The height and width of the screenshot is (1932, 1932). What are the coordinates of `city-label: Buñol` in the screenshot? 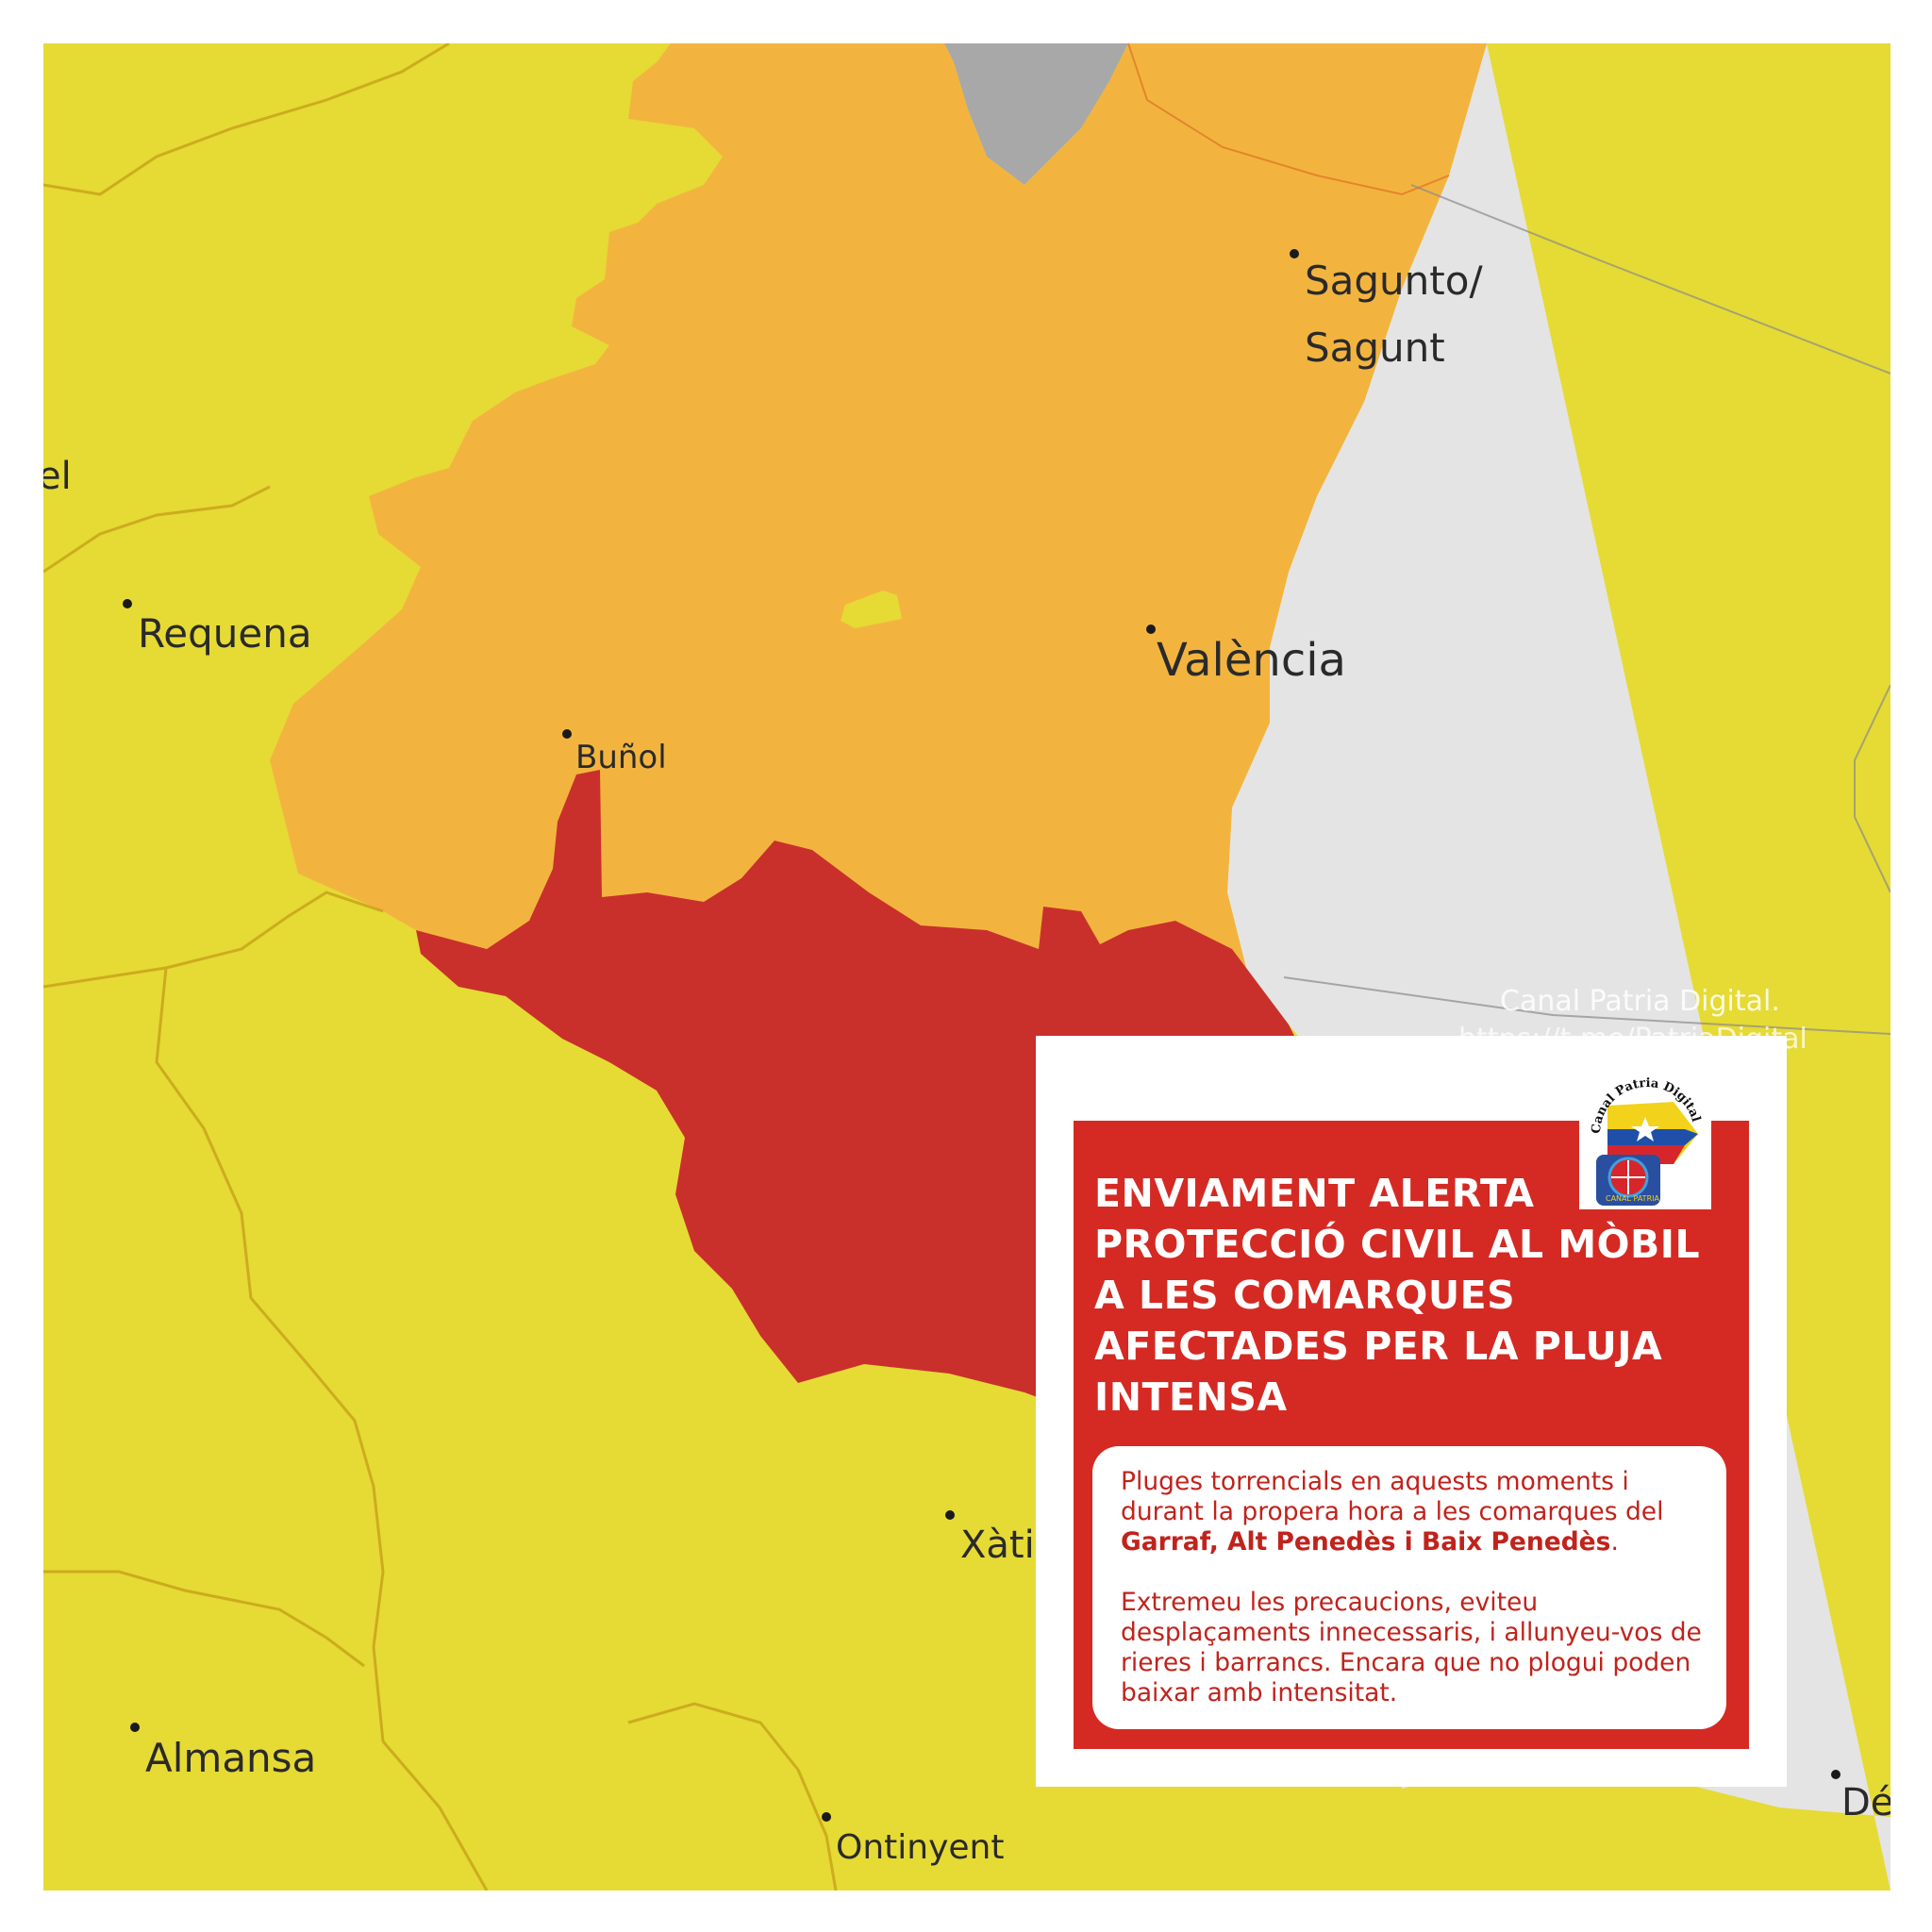 It's located at (621, 757).